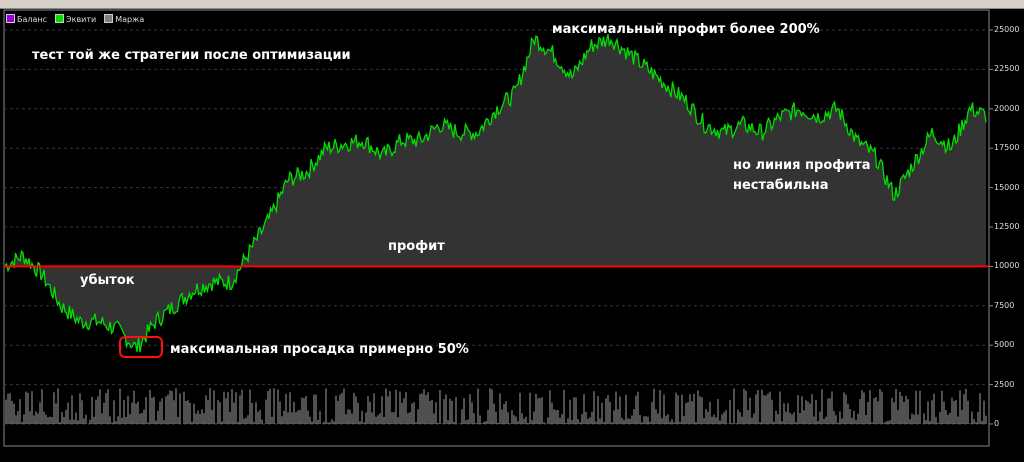  Describe the element at coordinates (802, 165) in the screenshot. I see `annotation-unstable: но линия профита` at that location.